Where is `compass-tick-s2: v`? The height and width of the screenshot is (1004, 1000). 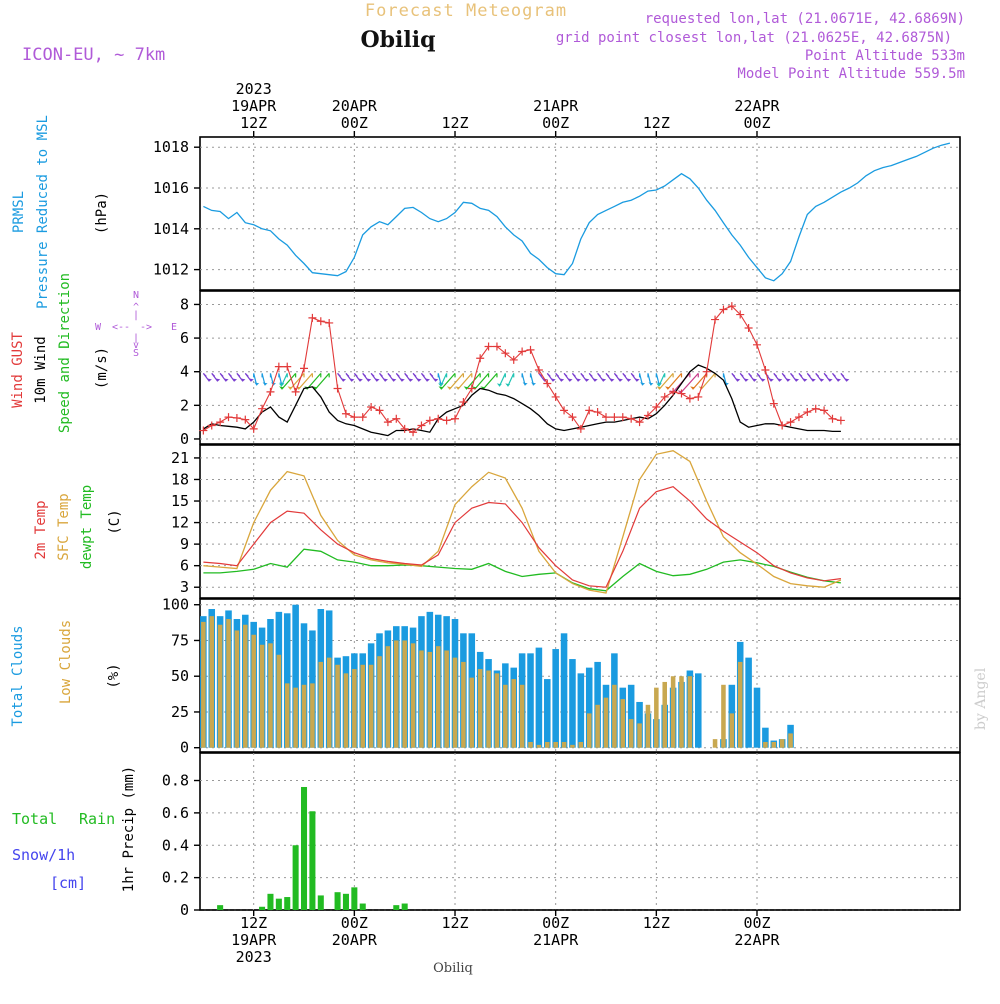
compass-tick-s2: v is located at coordinates (136, 345).